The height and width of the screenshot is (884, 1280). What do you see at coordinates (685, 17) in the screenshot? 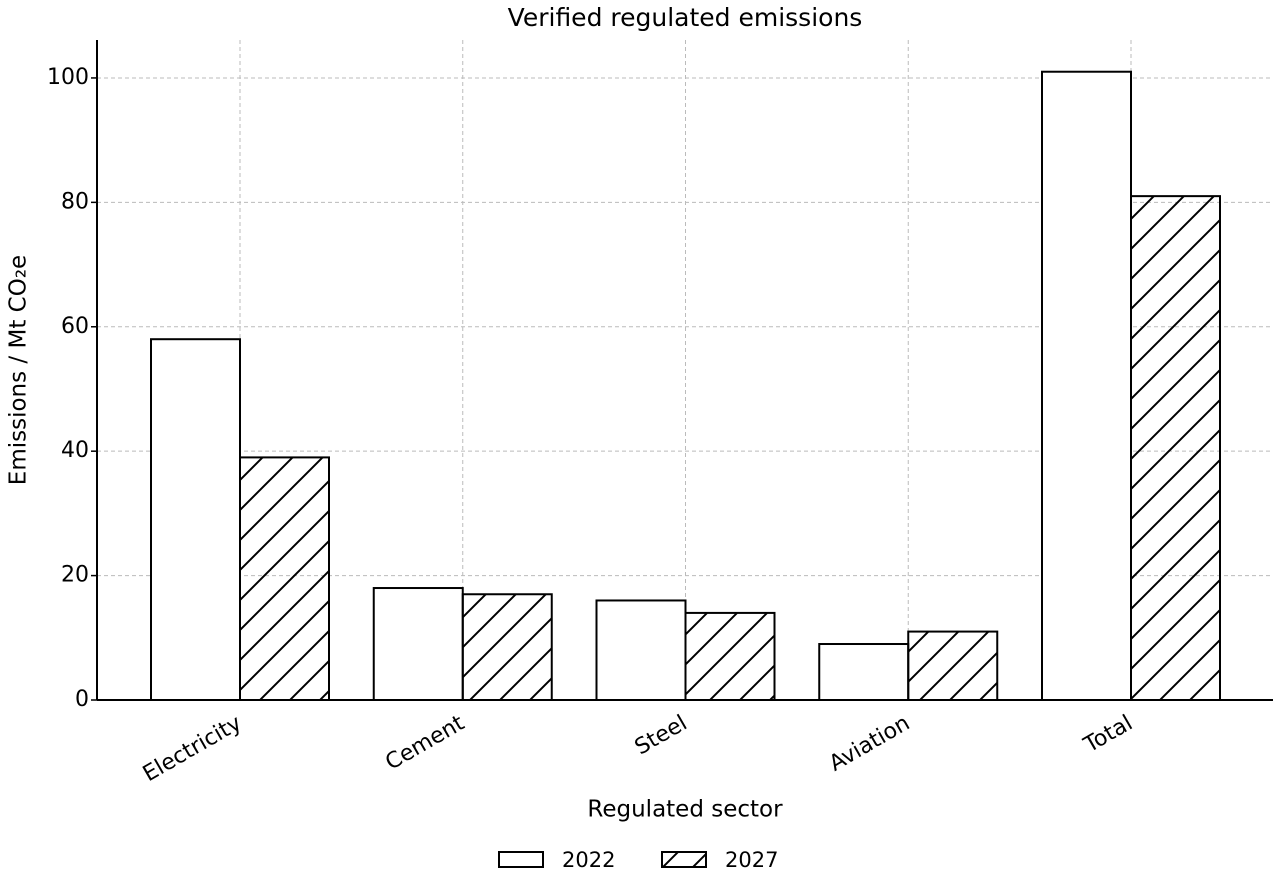
I see `chart-title: Verified regulated emissions` at bounding box center [685, 17].